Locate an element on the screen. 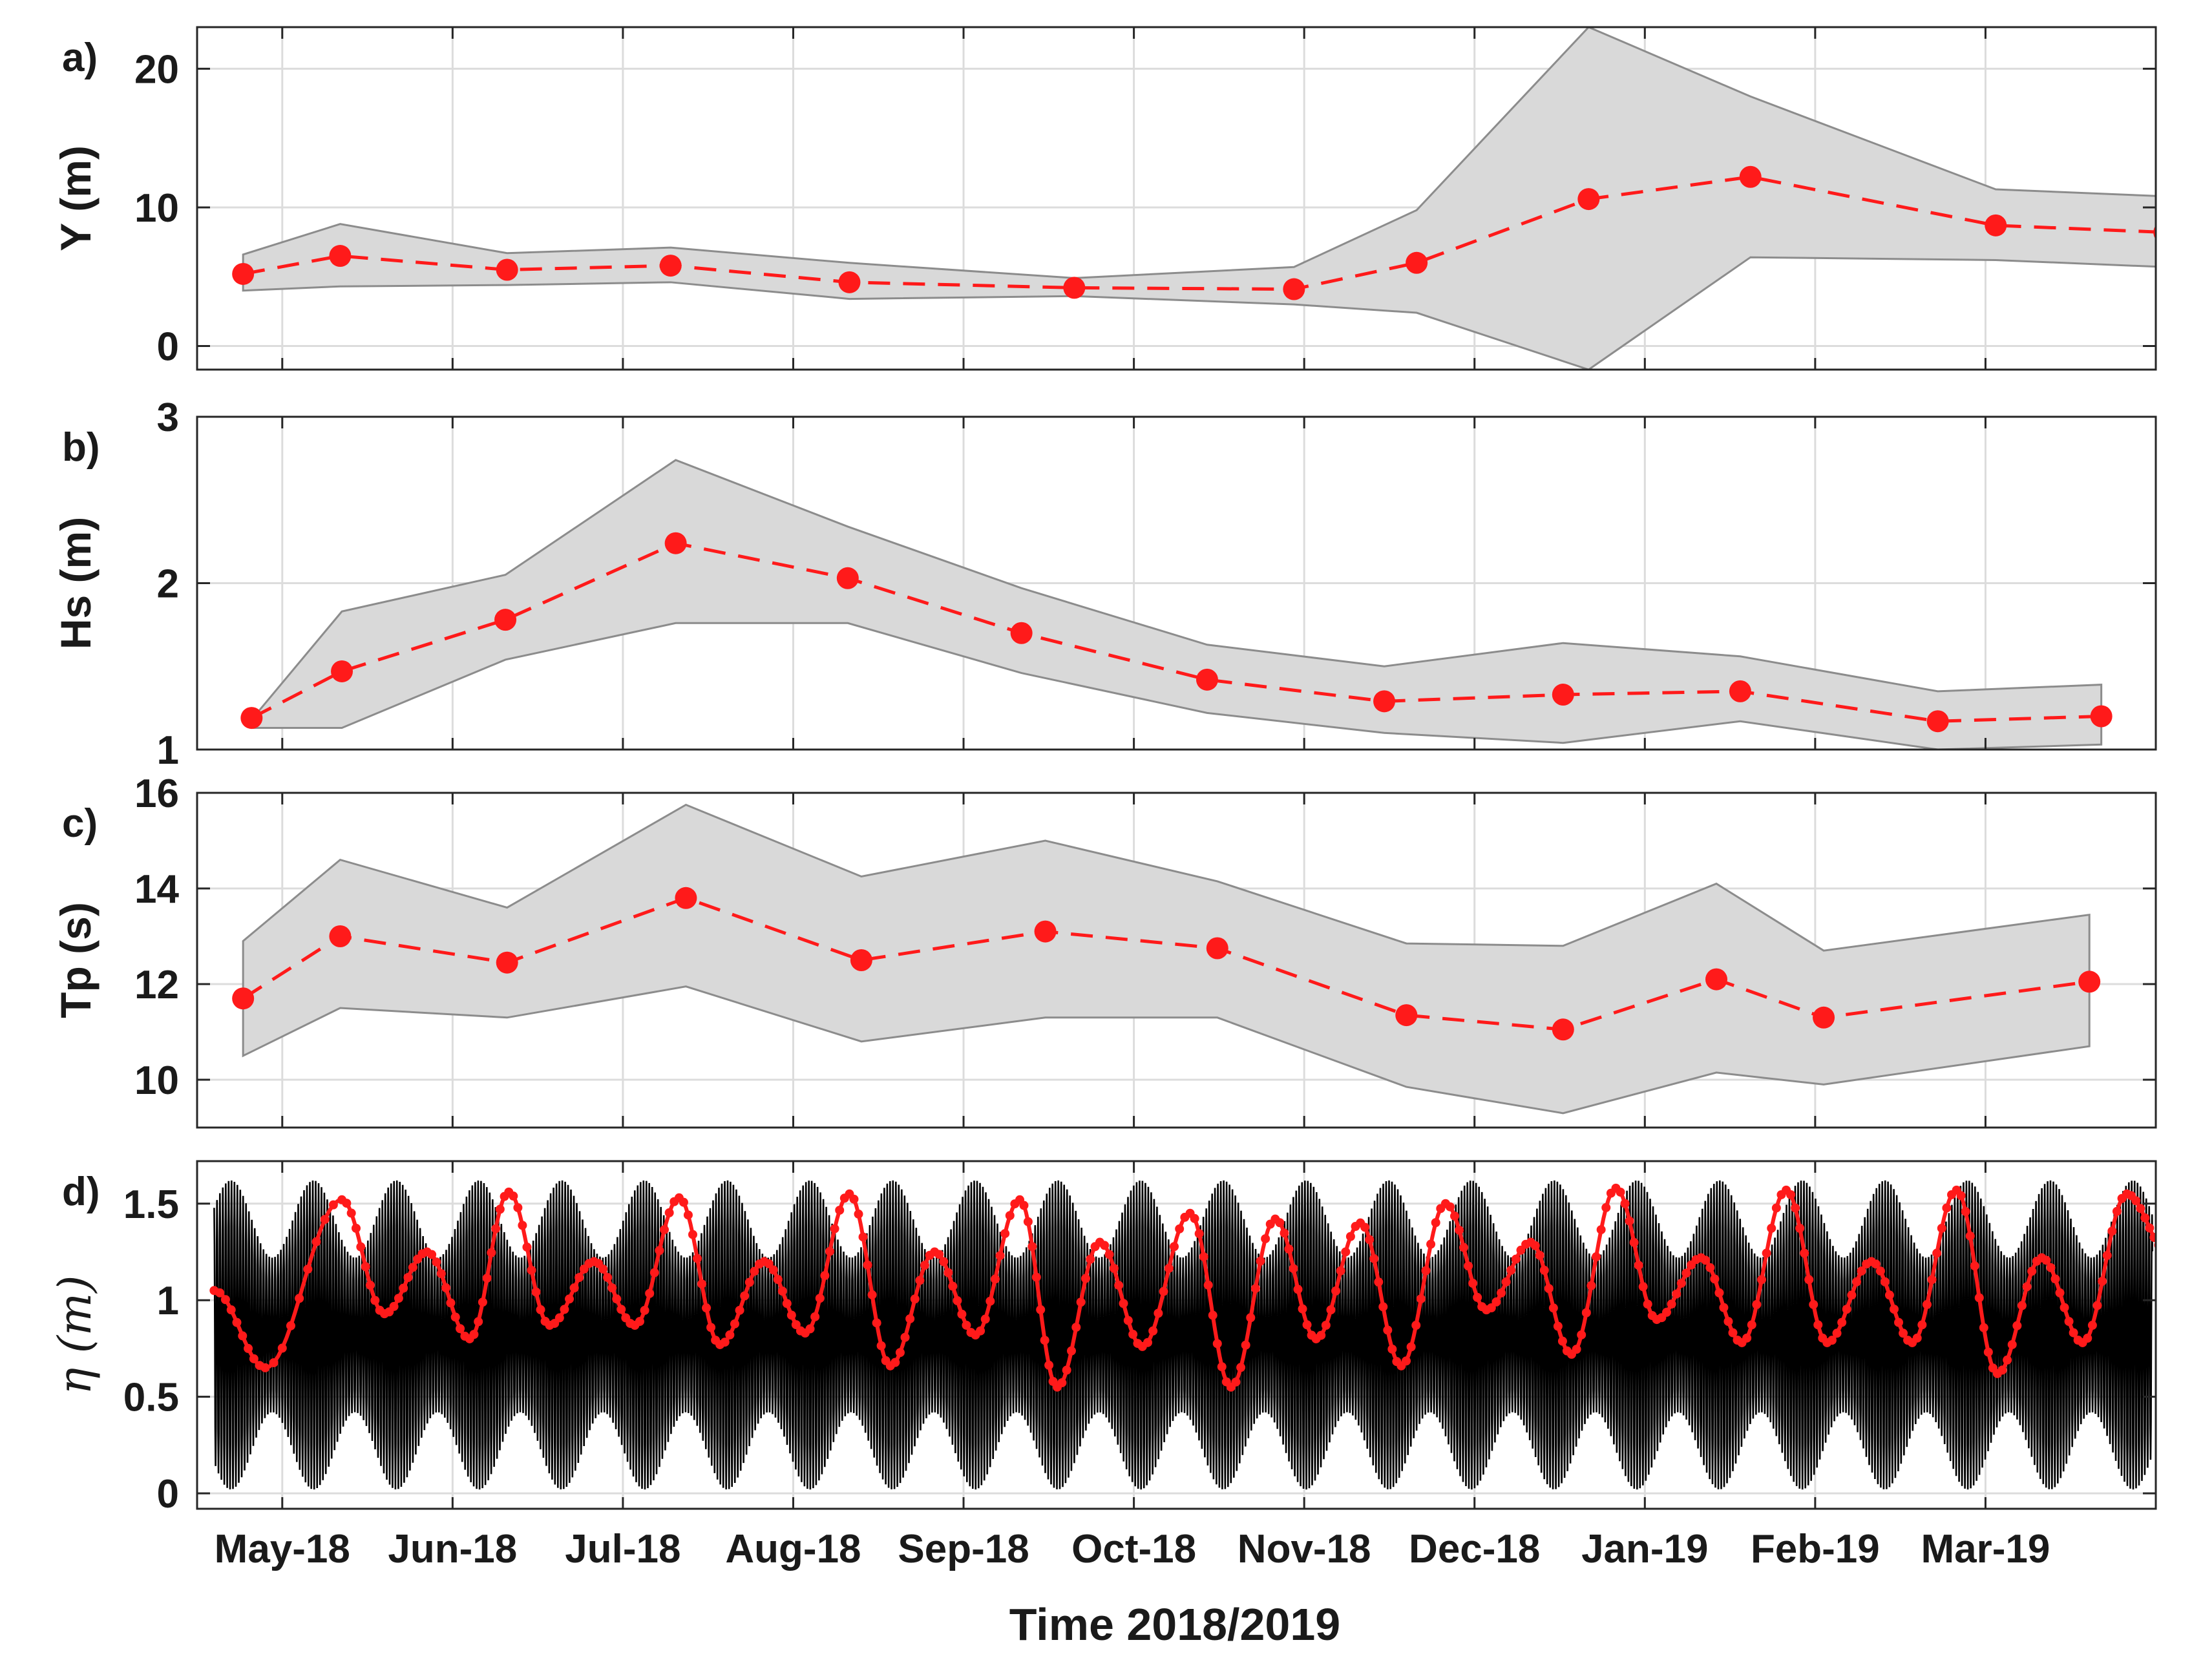 The height and width of the screenshot is (1680, 2192). y-tick-label: 0.5 is located at coordinates (151, 1398).